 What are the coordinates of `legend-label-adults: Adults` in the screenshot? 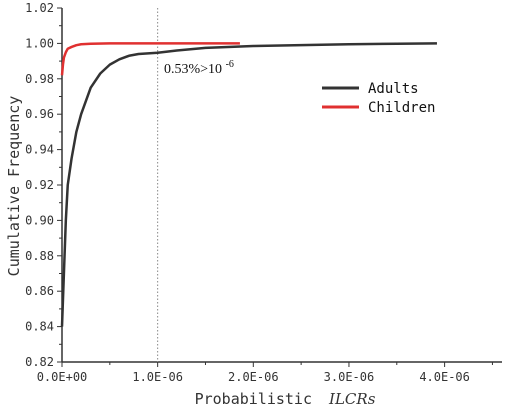 It's located at (393, 89).